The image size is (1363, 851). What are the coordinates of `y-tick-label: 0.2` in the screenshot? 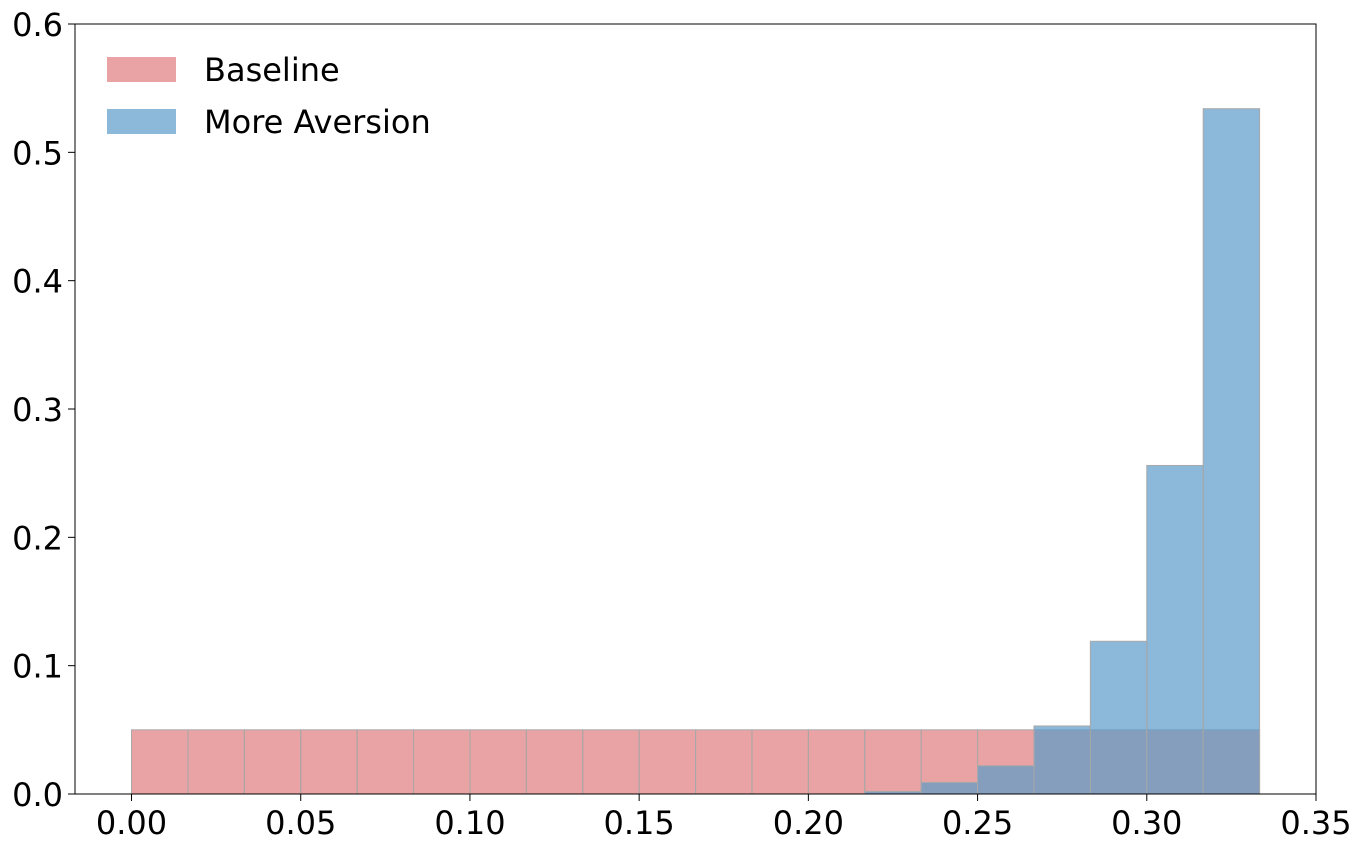 It's located at (37, 538).